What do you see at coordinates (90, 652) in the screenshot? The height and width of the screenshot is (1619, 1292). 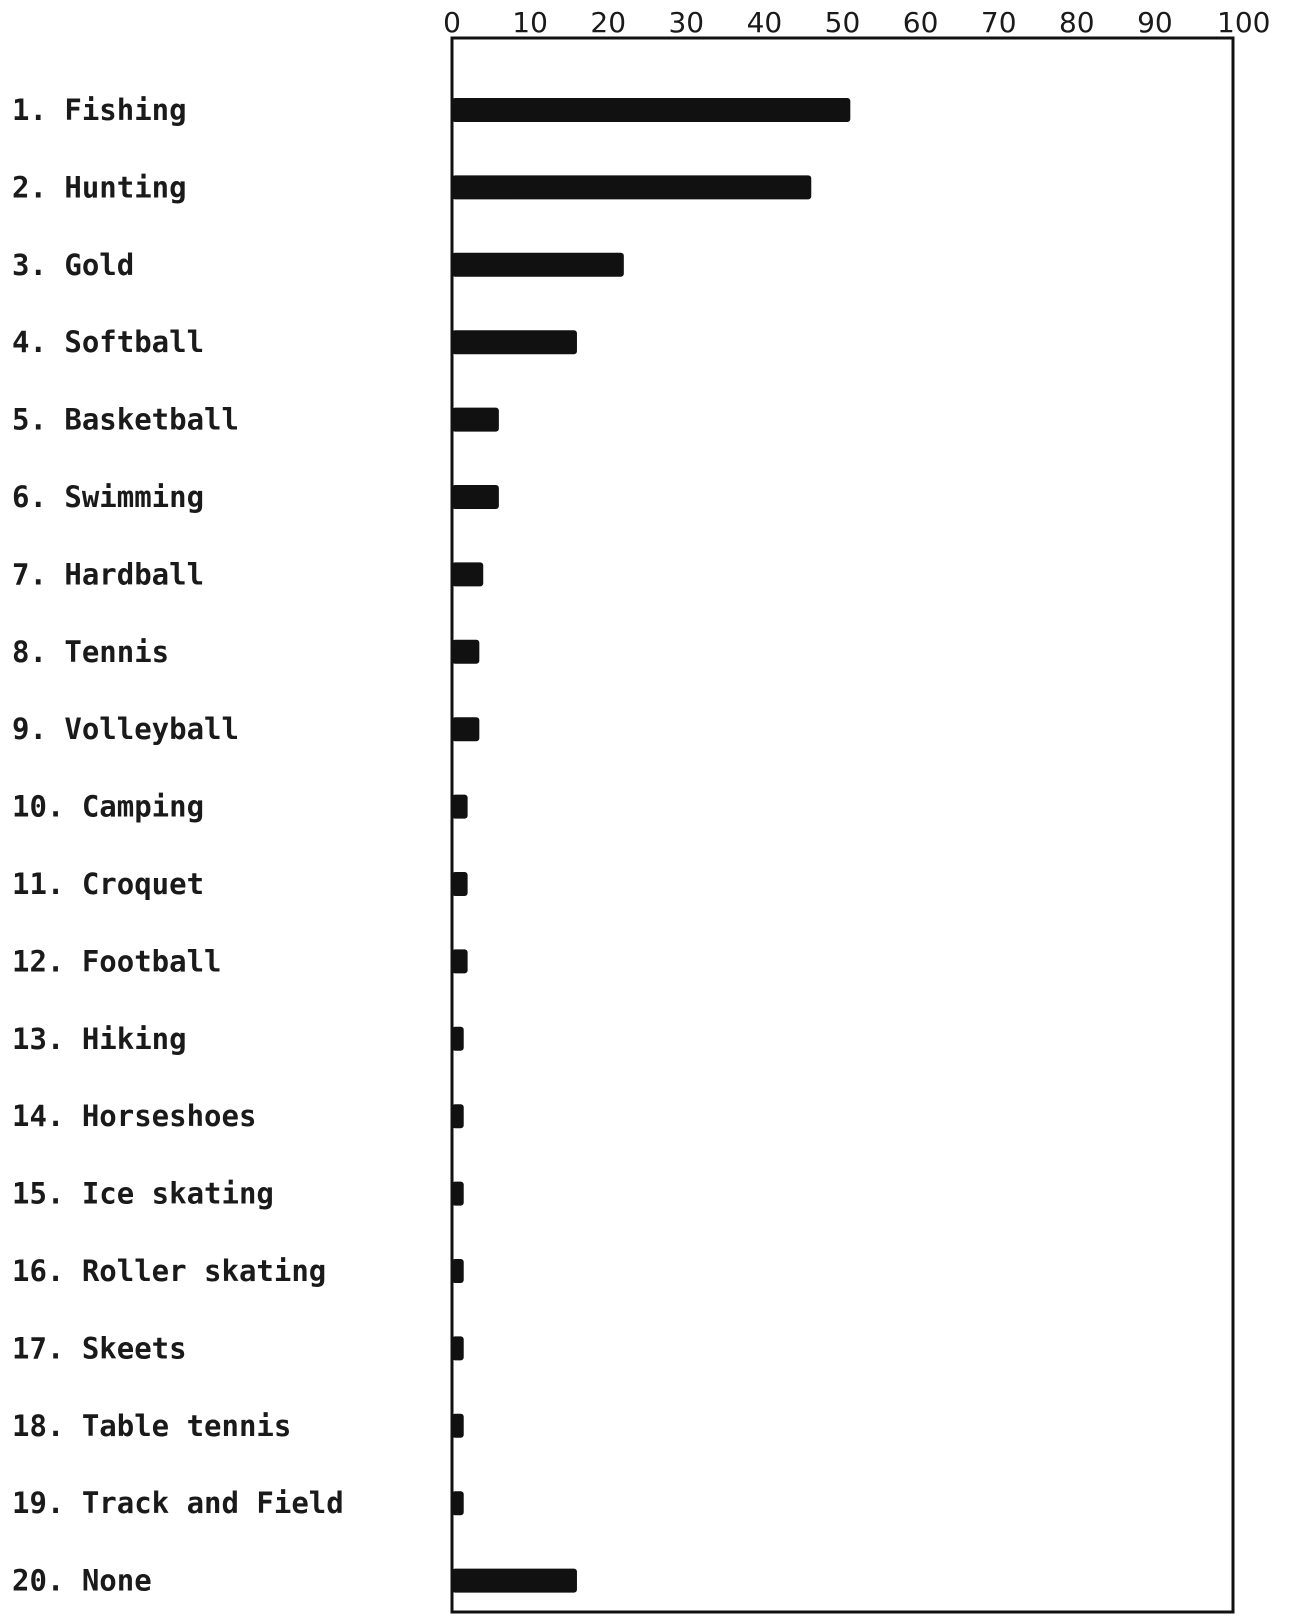 I see `category-label: 8. Tennis` at bounding box center [90, 652].